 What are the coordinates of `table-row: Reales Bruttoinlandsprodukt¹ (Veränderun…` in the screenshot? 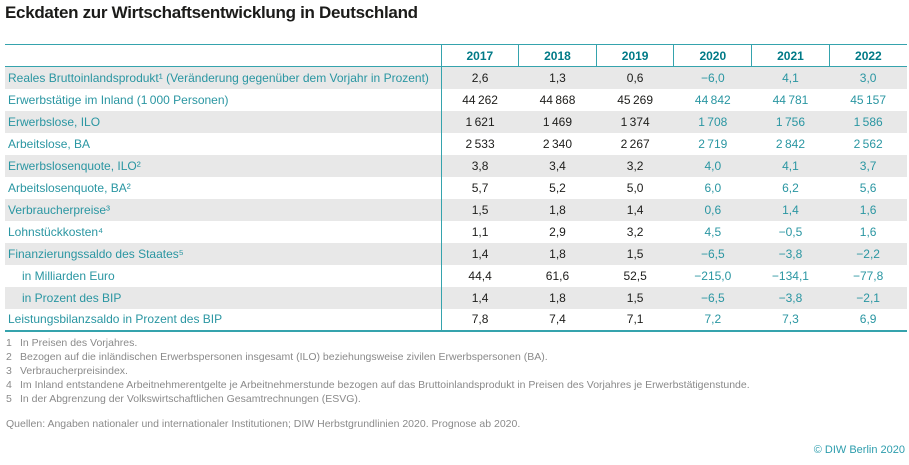 It's located at (456, 77).